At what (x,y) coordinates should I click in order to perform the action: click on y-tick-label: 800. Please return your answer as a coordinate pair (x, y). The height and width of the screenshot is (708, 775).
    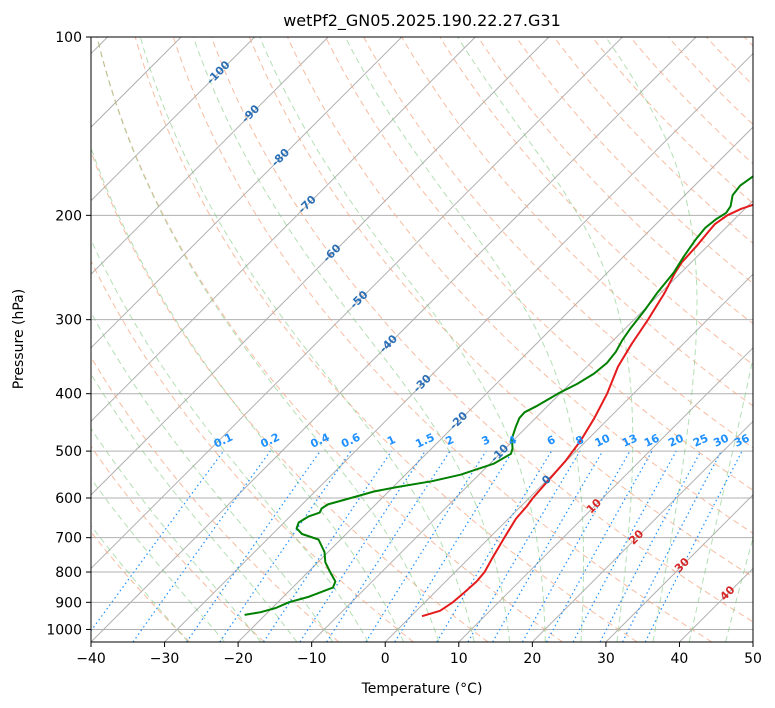
    Looking at the image, I should click on (68, 573).